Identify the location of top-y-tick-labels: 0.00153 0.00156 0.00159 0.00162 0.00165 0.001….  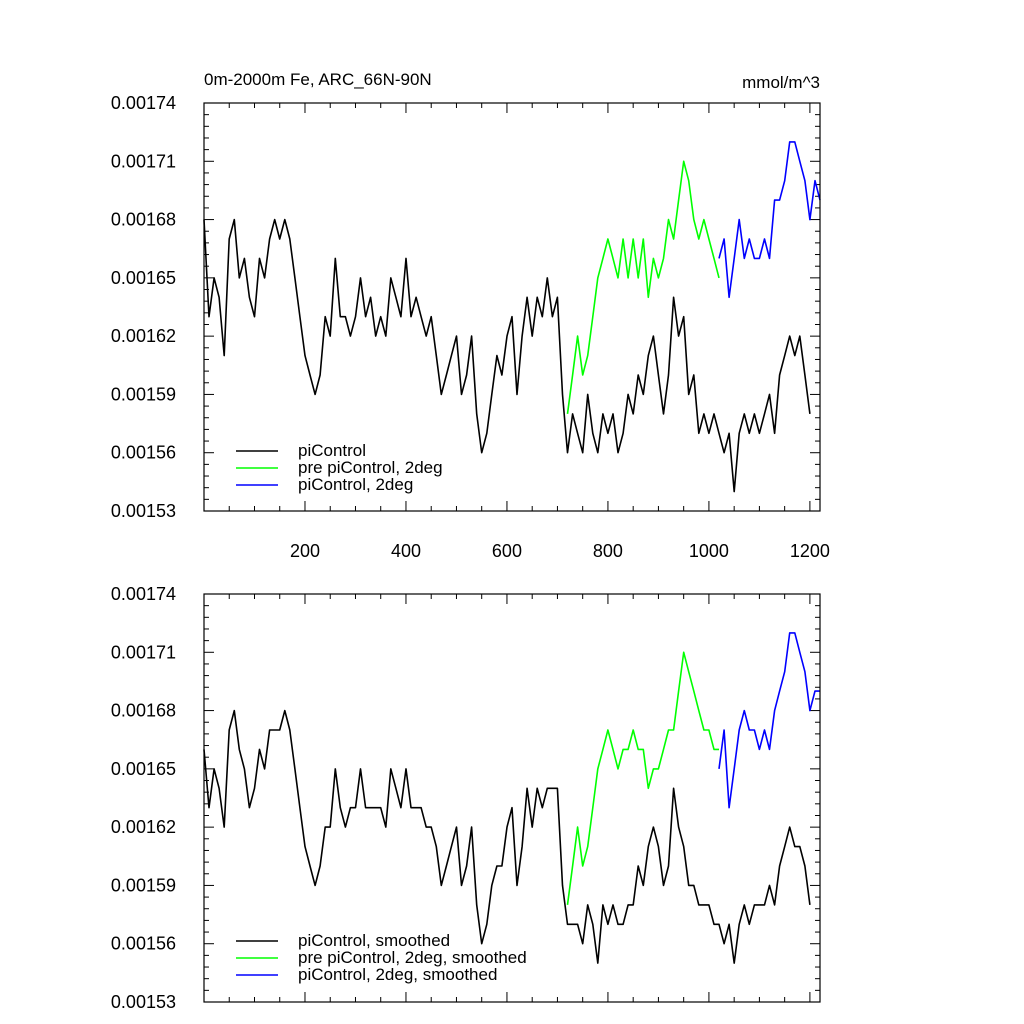
(143, 307).